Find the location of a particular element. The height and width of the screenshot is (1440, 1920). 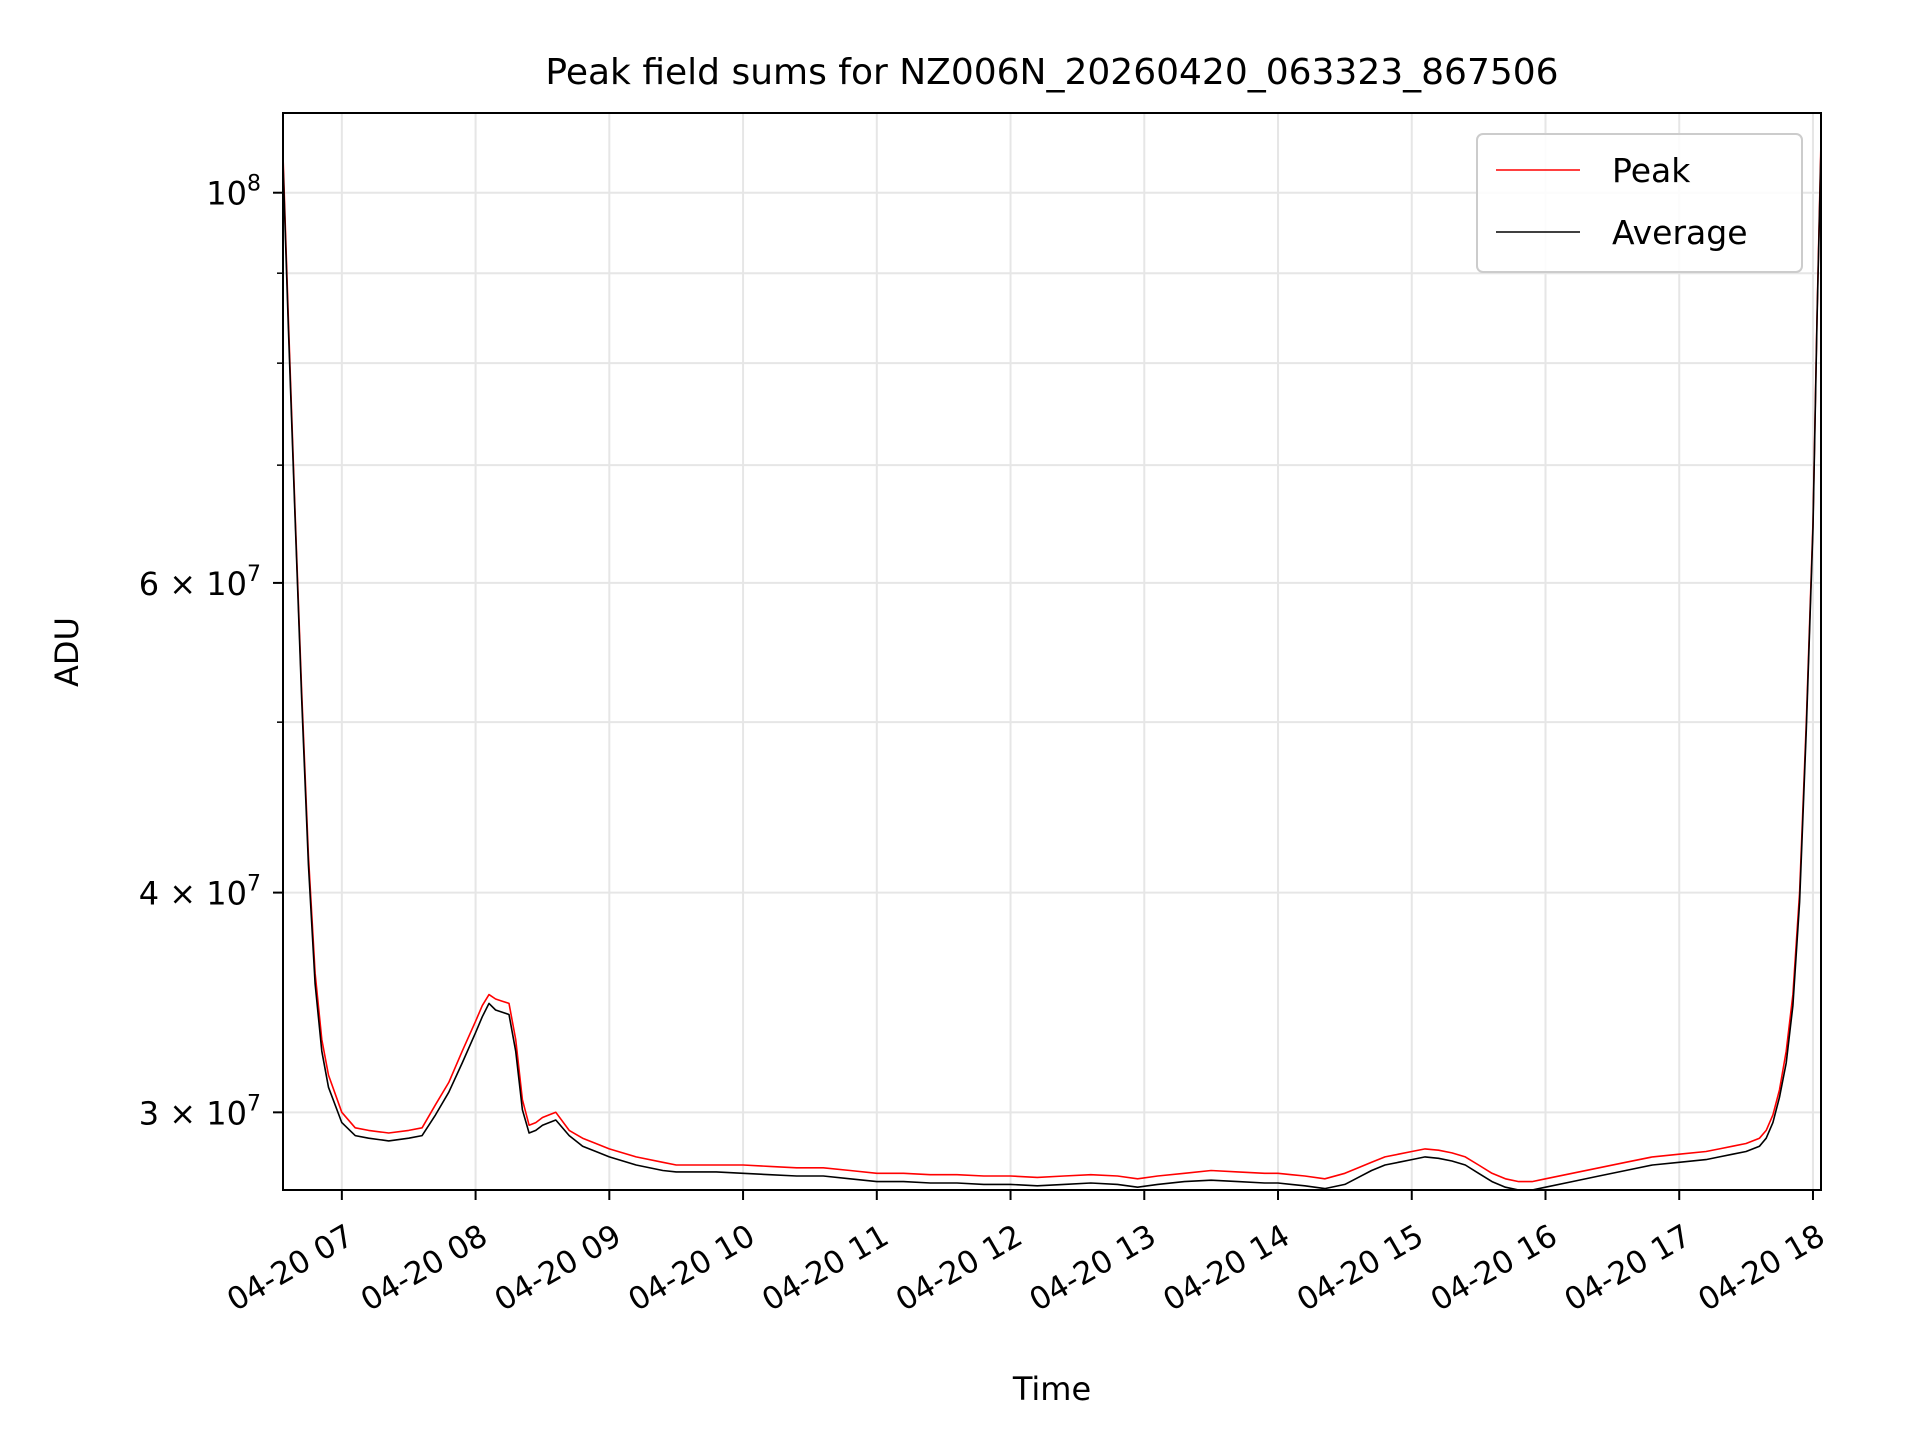

x-tick-label: 04-20 14 is located at coordinates (1226, 1268).